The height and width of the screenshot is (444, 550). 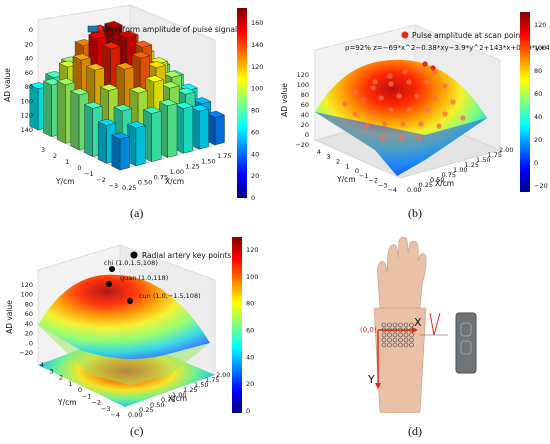 What do you see at coordinates (169, 29) in the screenshot?
I see `legend-label: Waveform amplitude of pulse signal` at bounding box center [169, 29].